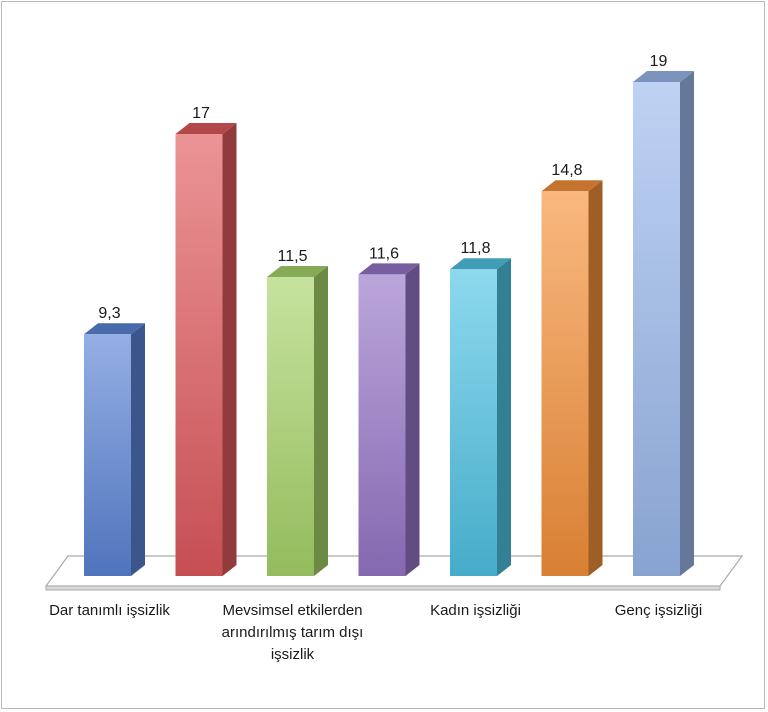  Describe the element at coordinates (476, 248) in the screenshot. I see `value-label: 11,8` at that location.